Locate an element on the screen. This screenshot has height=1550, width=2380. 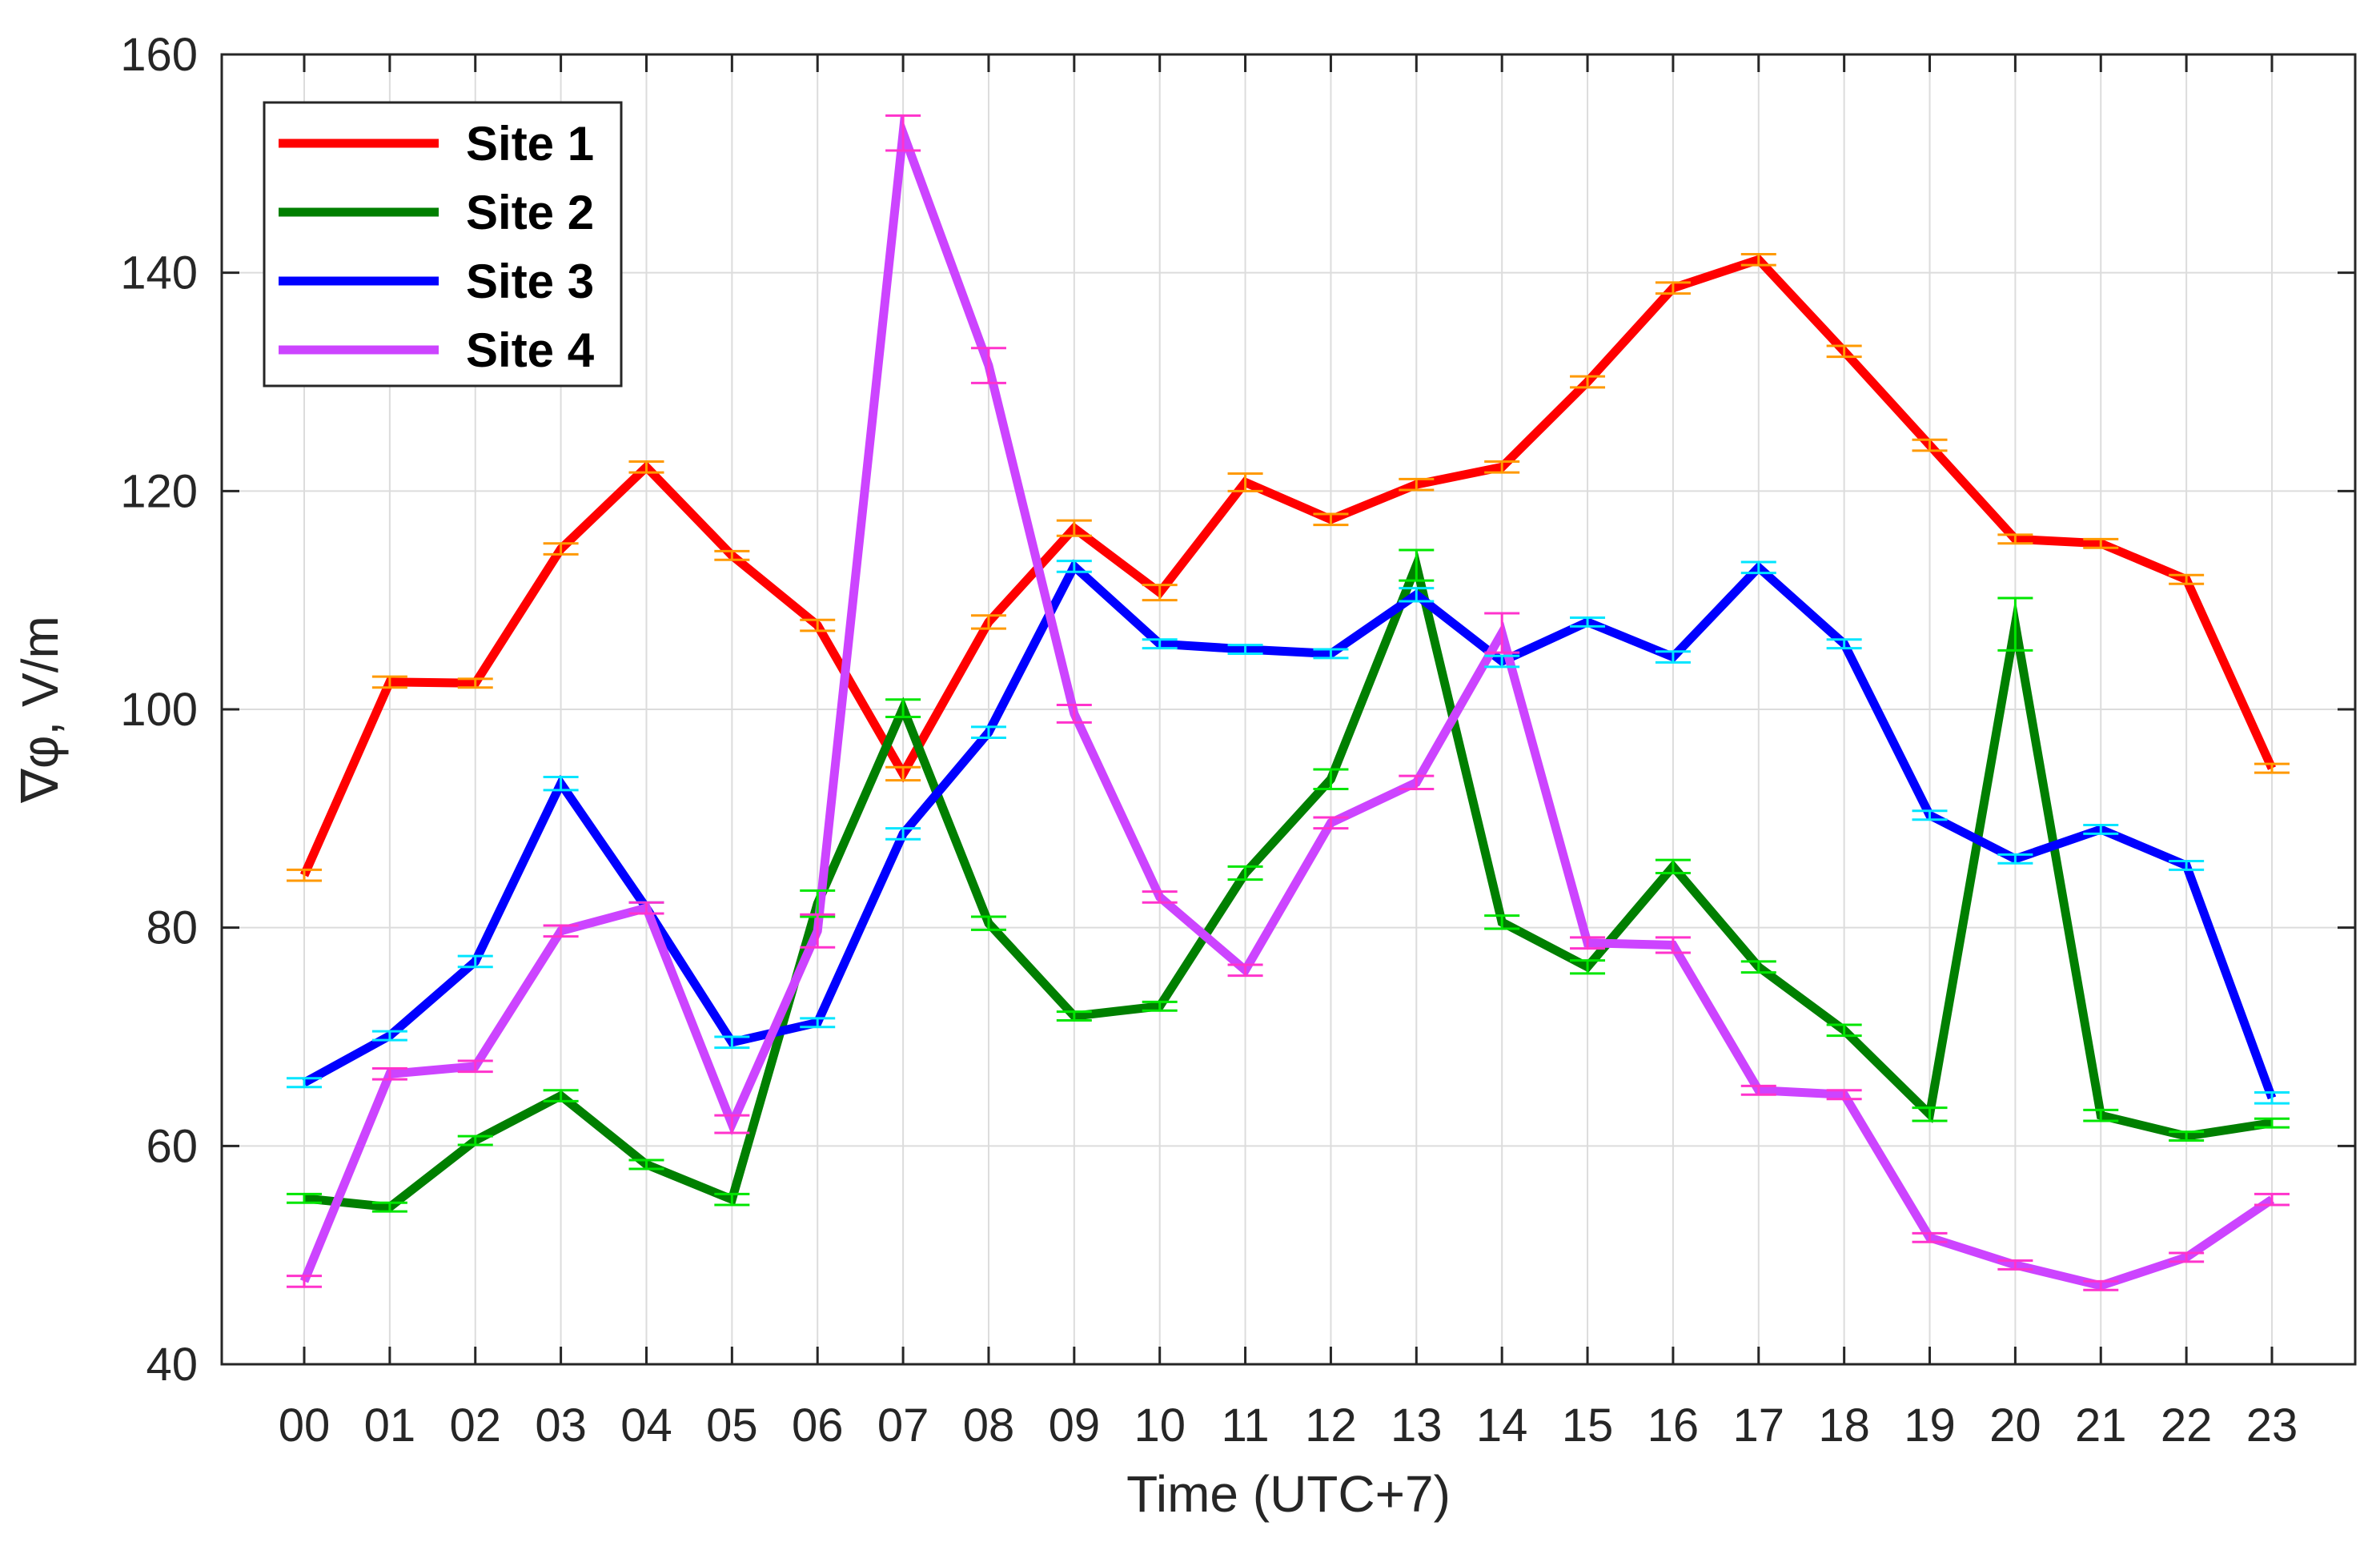
y-tick-label: 40 is located at coordinates (172, 1365).